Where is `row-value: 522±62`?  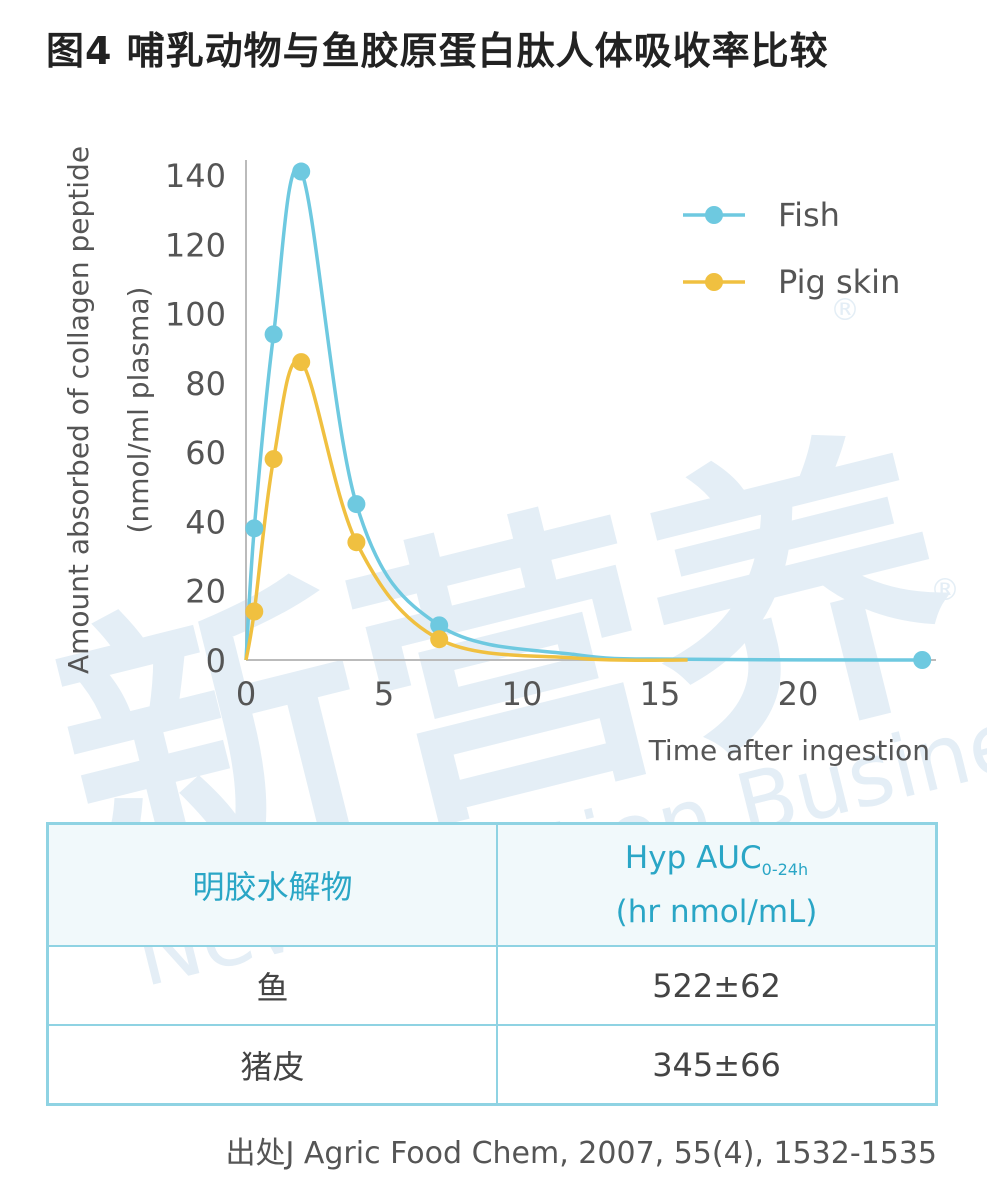 row-value: 522±62 is located at coordinates (717, 985).